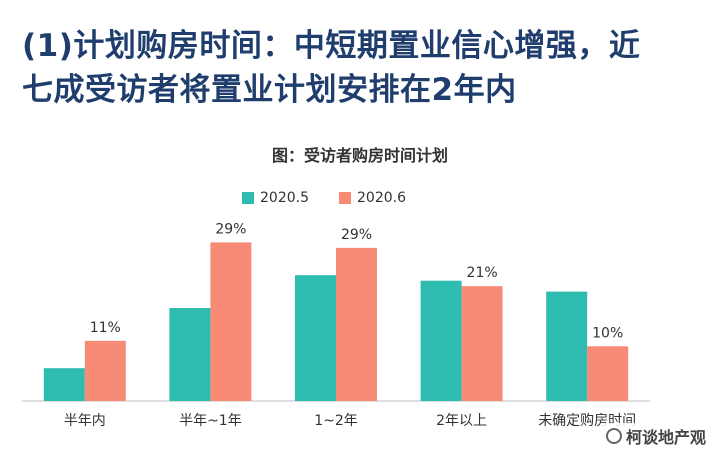 This screenshot has height=463, width=720. Describe the element at coordinates (336, 421) in the screenshot. I see `x-tick-label-3: 1~2年` at that location.